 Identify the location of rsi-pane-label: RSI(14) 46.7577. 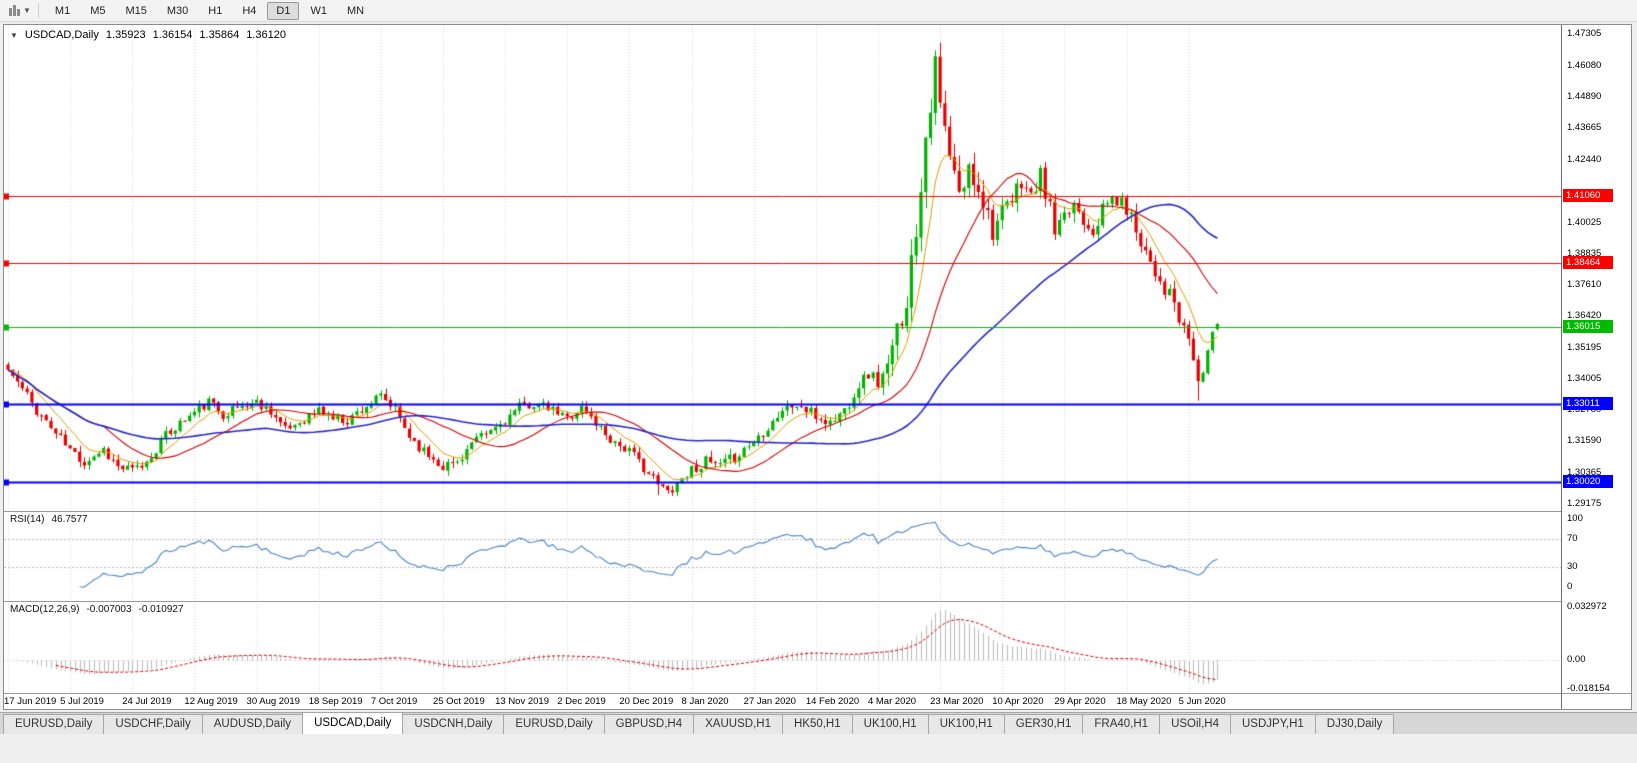
(49, 519).